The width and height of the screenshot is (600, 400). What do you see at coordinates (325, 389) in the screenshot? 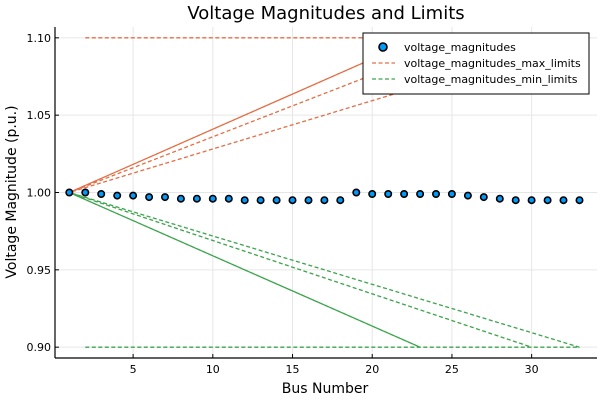
I see `x-axis-label: Bus Number` at bounding box center [325, 389].